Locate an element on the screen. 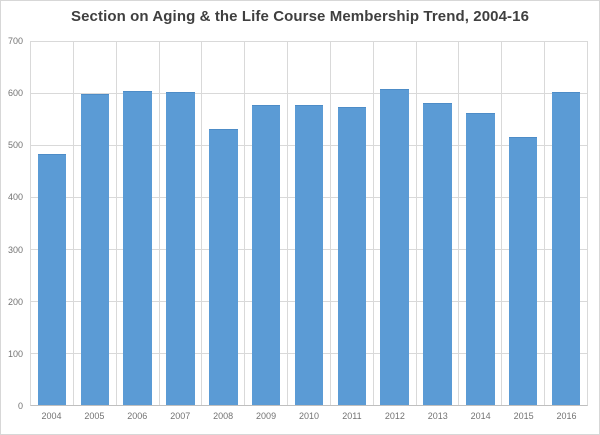  x-tick-label: 2014 is located at coordinates (480, 416).